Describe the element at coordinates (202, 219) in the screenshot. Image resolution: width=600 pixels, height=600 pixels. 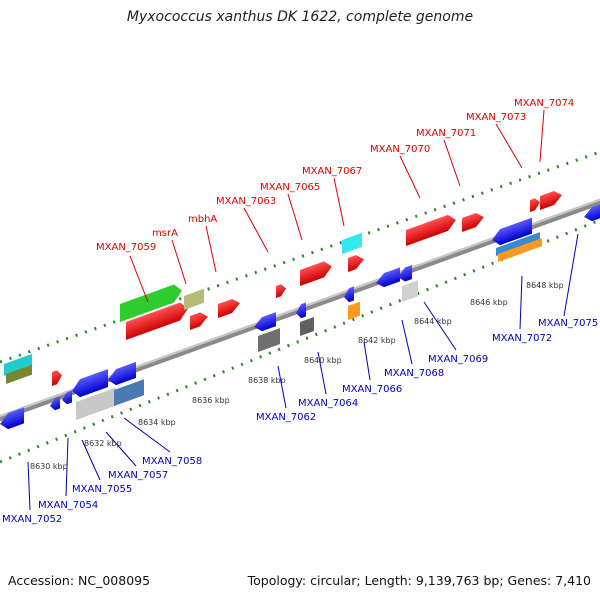
I see `gene-label-upper: mbhA` at that location.